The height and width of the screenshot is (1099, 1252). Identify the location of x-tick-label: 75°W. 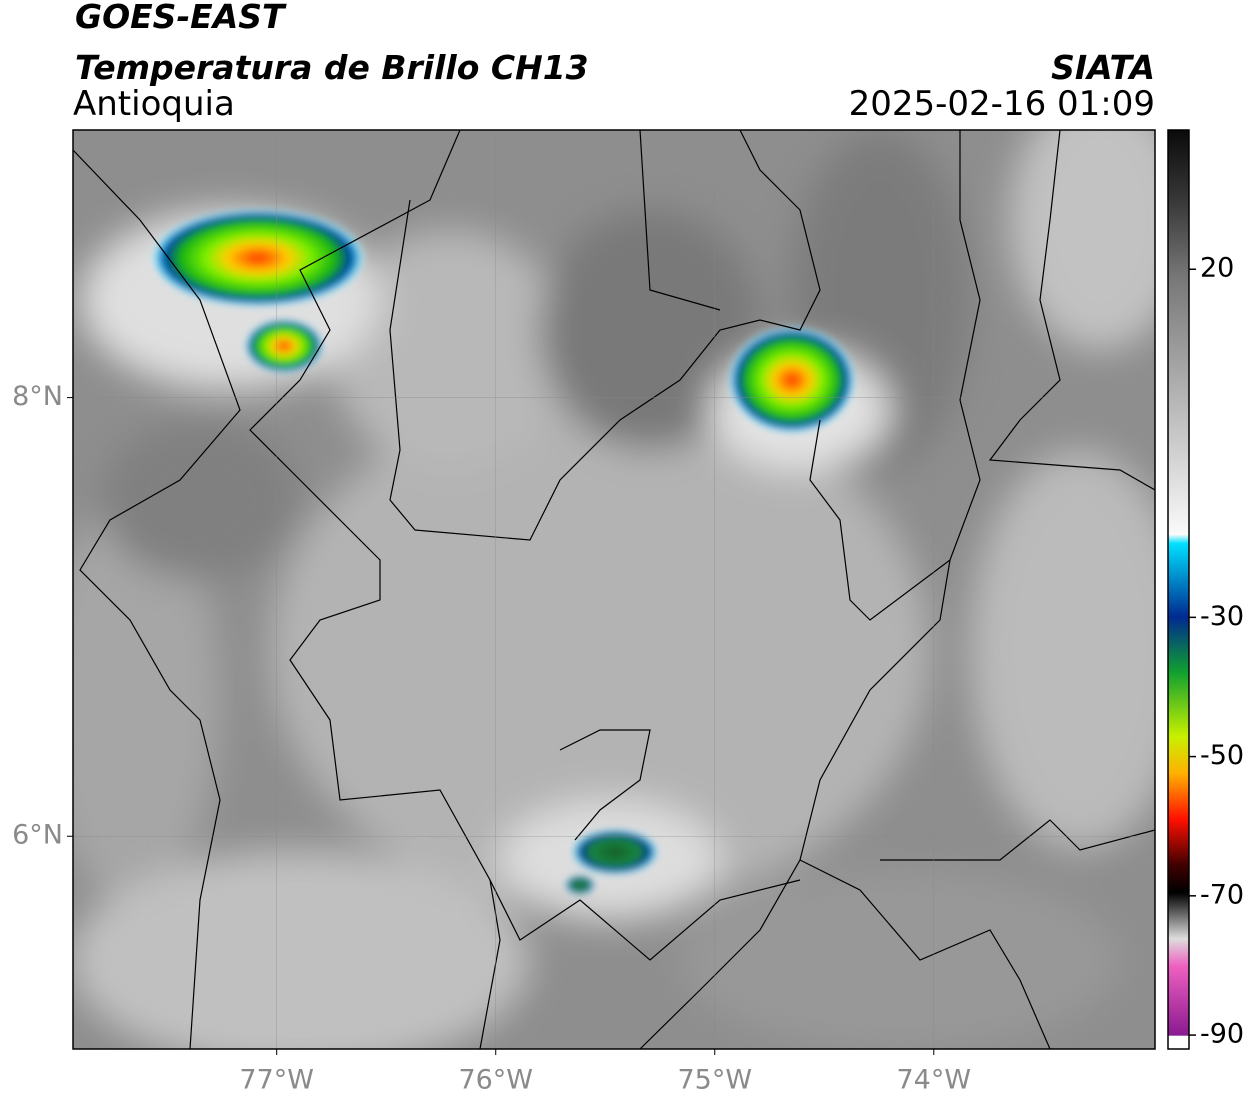
(714, 1080).